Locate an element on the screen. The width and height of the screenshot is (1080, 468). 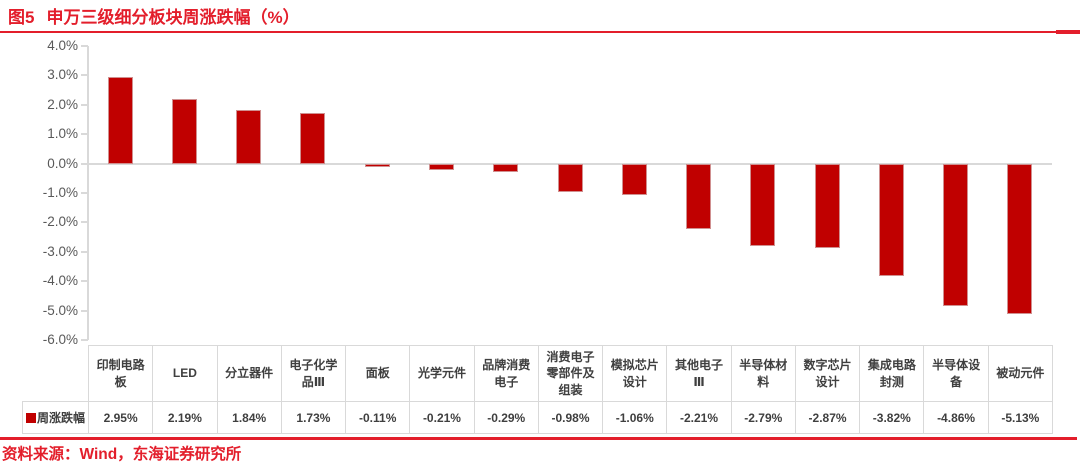
title-rule-tab is located at coordinates (1068, 32).